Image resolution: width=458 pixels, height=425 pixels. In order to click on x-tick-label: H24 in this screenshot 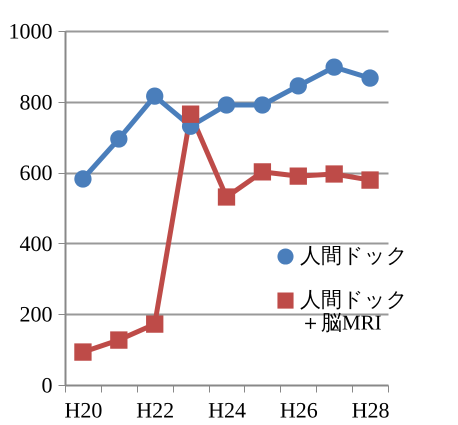, I will do `click(227, 410)`.